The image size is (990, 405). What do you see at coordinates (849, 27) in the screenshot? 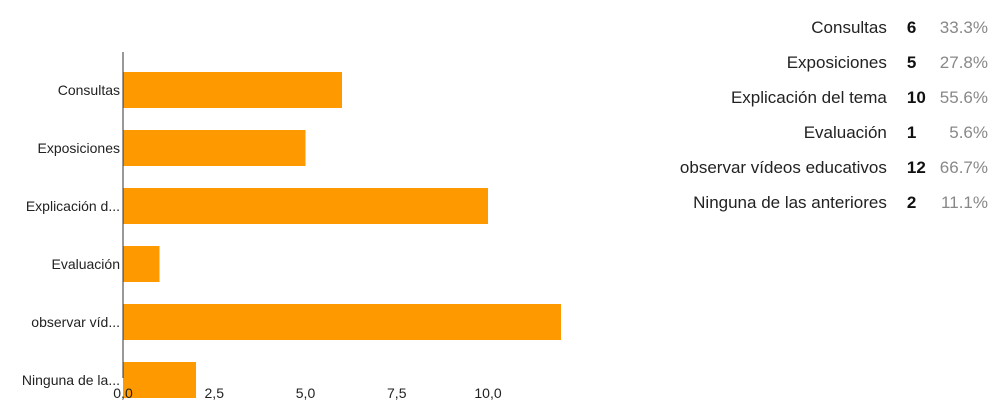
I see `summary-label: Consultas` at bounding box center [849, 27].